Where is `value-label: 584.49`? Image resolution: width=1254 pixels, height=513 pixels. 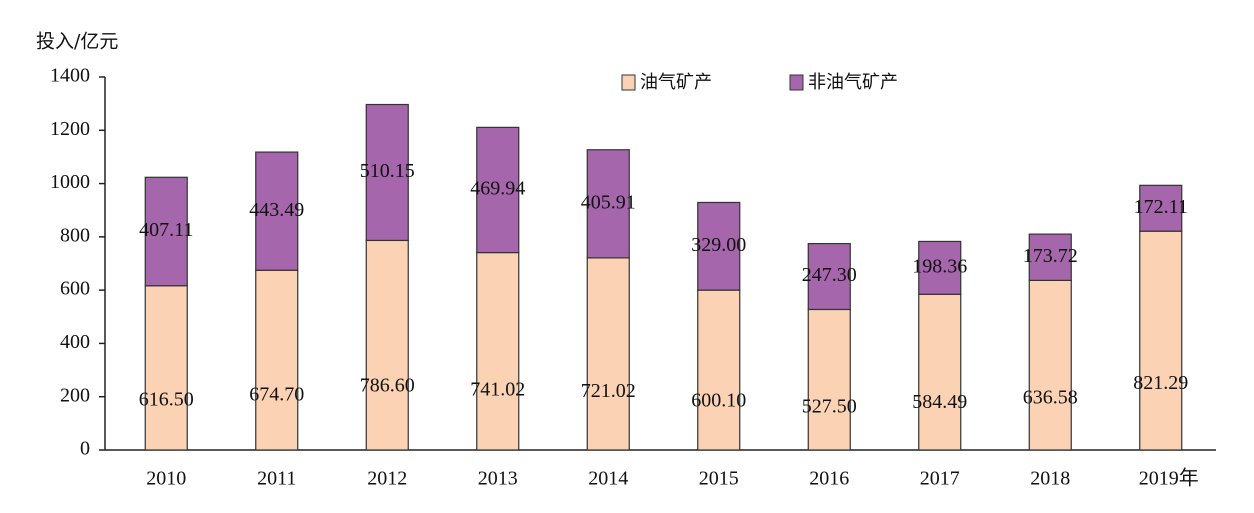 value-label: 584.49 is located at coordinates (939, 402).